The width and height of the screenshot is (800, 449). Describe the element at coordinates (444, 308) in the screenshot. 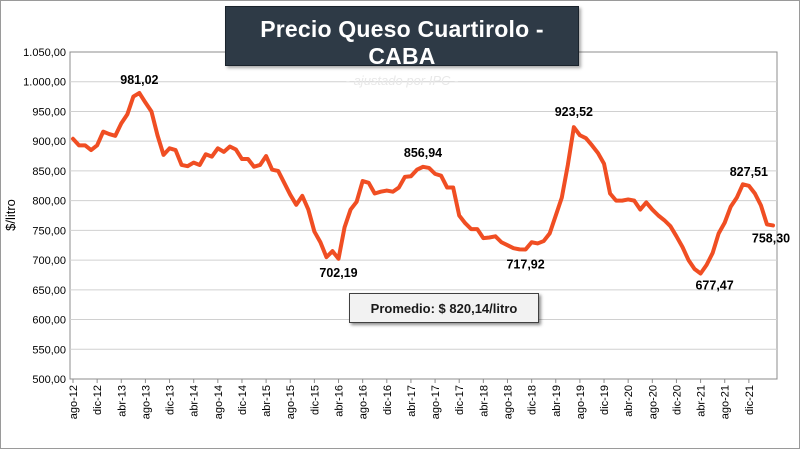

I see `average-annotation: Promedio: $ 820,14/litro` at that location.